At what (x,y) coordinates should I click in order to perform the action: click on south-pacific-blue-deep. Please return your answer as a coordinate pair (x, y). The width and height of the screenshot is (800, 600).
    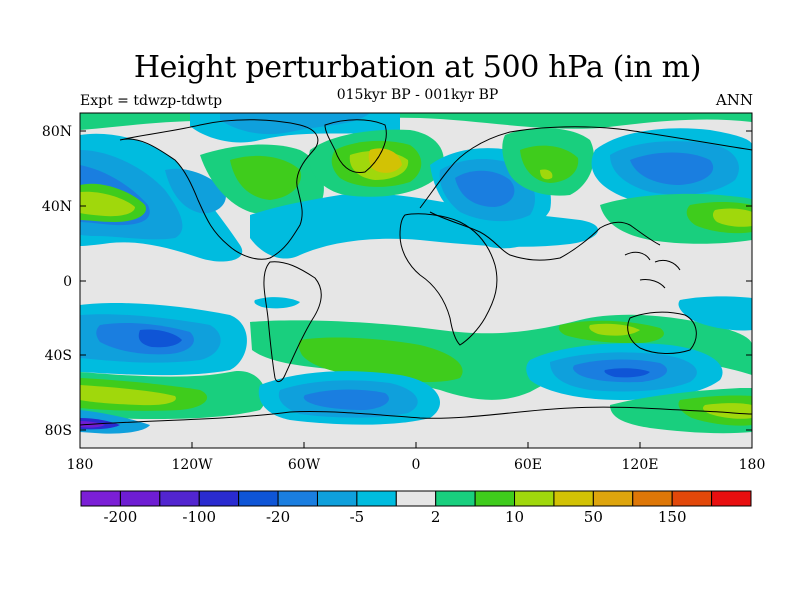
    Looking at the image, I should click on (160, 338).